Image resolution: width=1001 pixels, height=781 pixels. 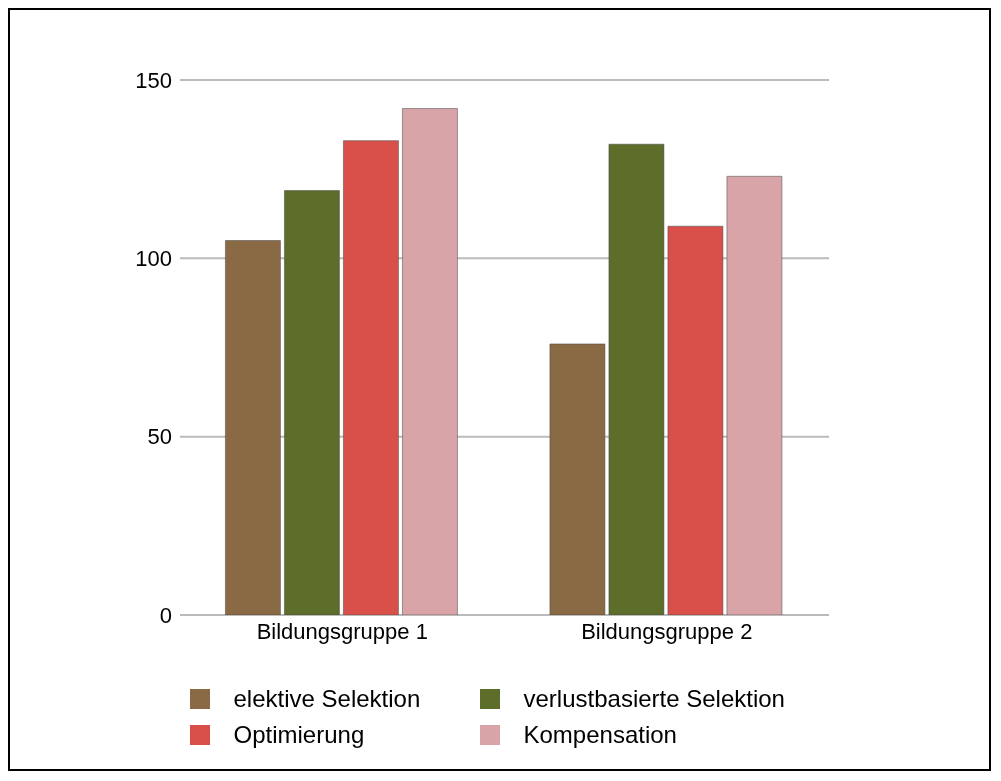 What do you see at coordinates (667, 631) in the screenshot?
I see `x-tick-label: Bildungsgruppe 2` at bounding box center [667, 631].